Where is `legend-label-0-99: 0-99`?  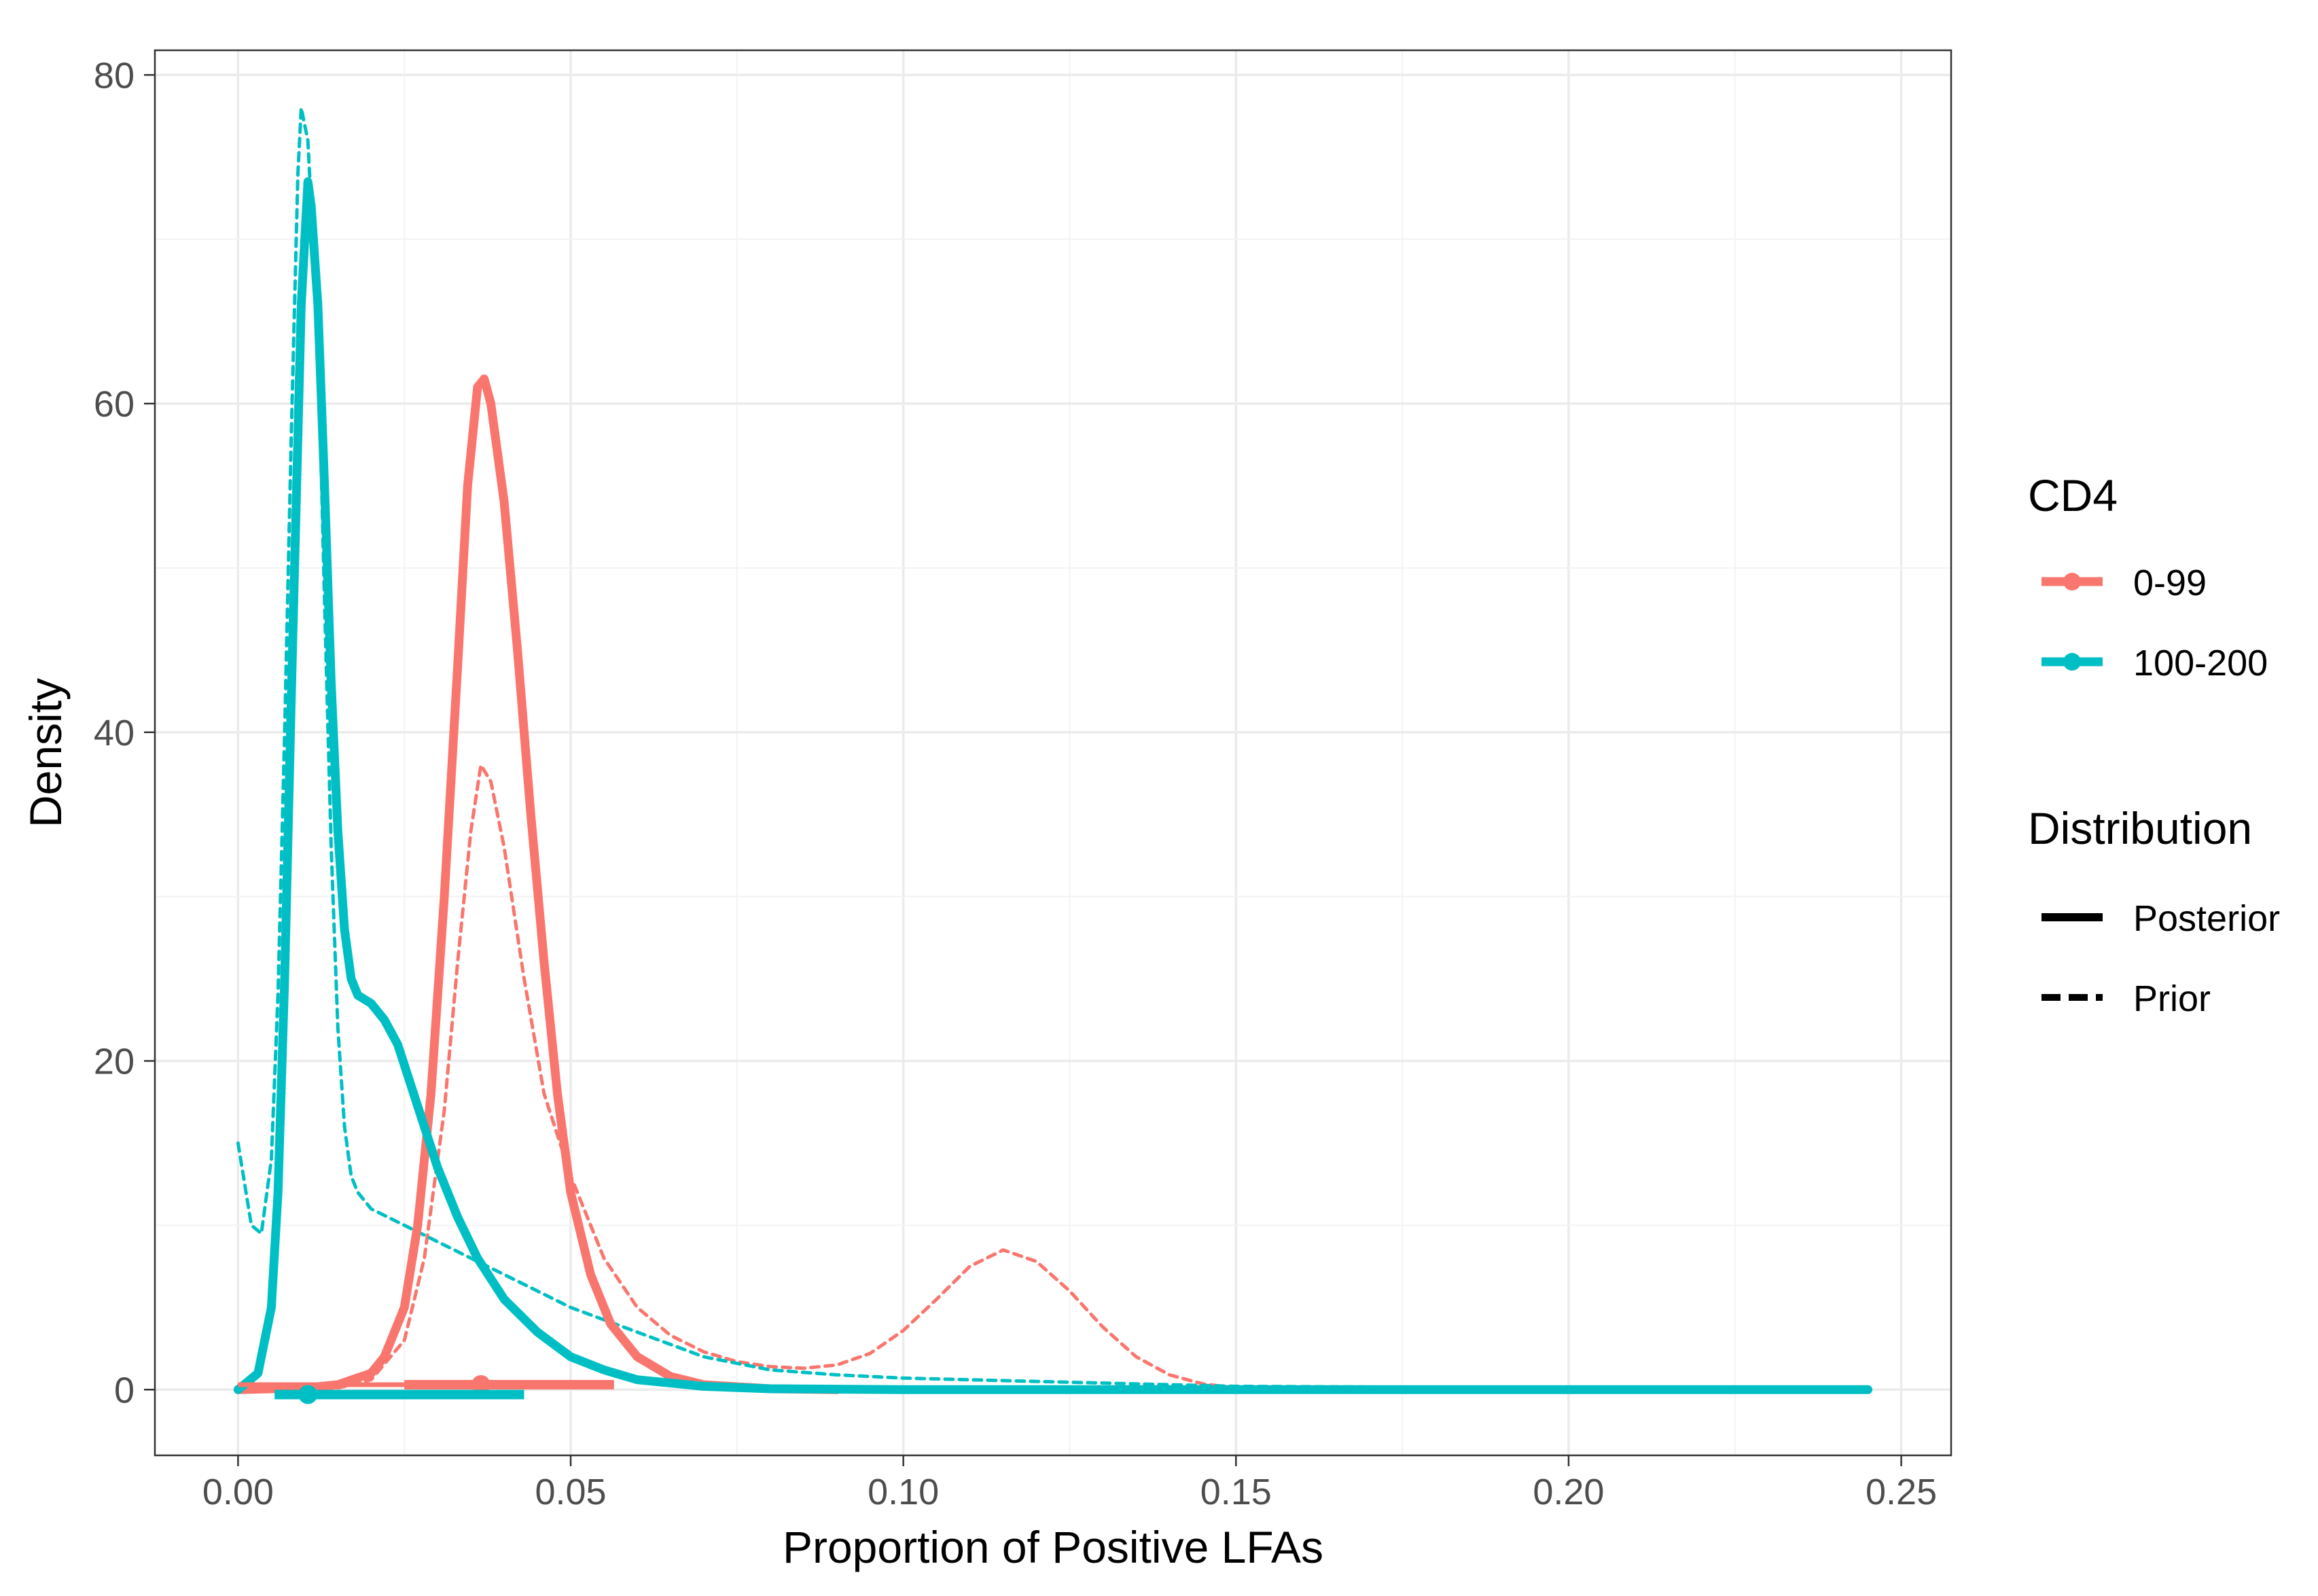
legend-label-0-99: 0-99 is located at coordinates (2170, 583).